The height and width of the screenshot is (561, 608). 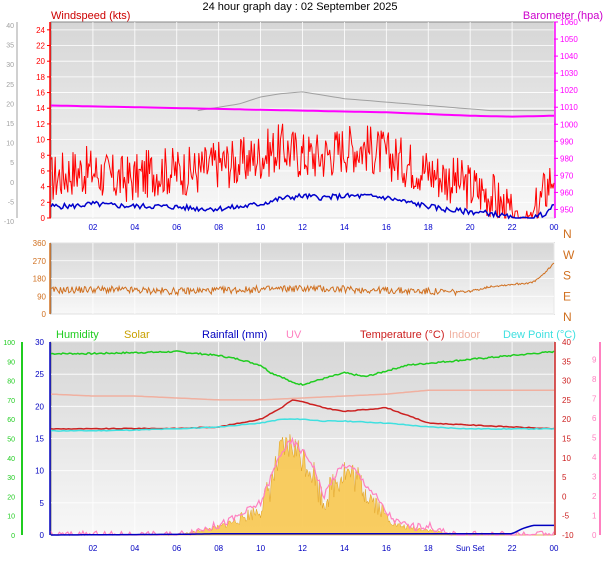 What do you see at coordinates (92, 548) in the screenshot?
I see `climate-x-label: 02` at bounding box center [92, 548].